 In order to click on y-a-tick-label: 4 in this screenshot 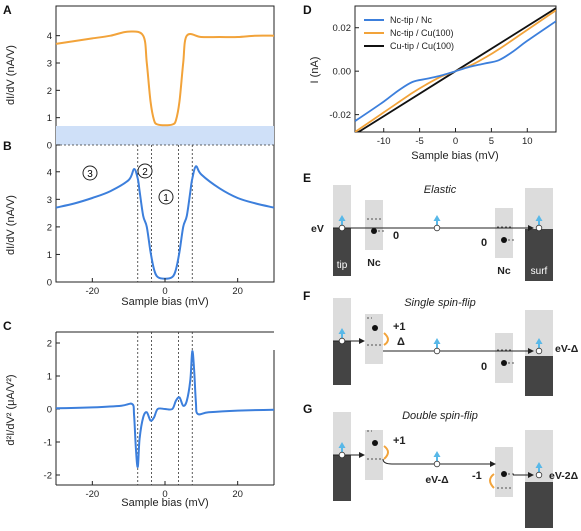, I will do `click(49, 36)`.